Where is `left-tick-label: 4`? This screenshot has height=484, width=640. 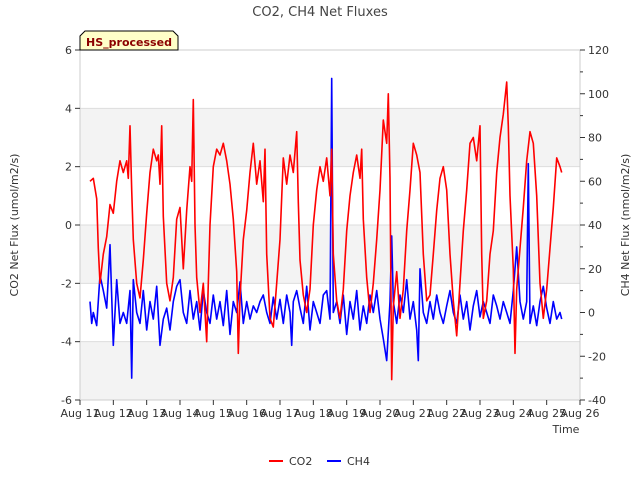
left-tick-label: 4 is located at coordinates (68, 108).